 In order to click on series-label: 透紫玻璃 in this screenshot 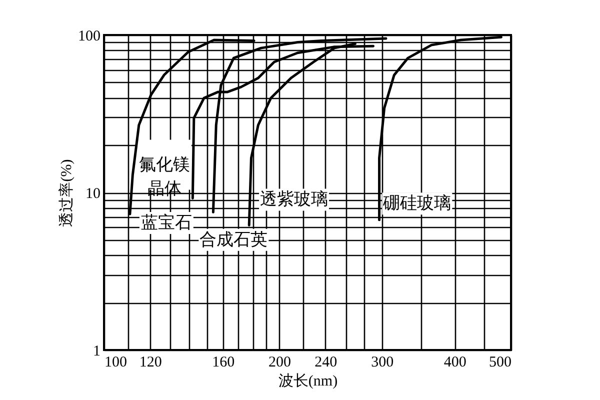, I will do `click(294, 199)`.